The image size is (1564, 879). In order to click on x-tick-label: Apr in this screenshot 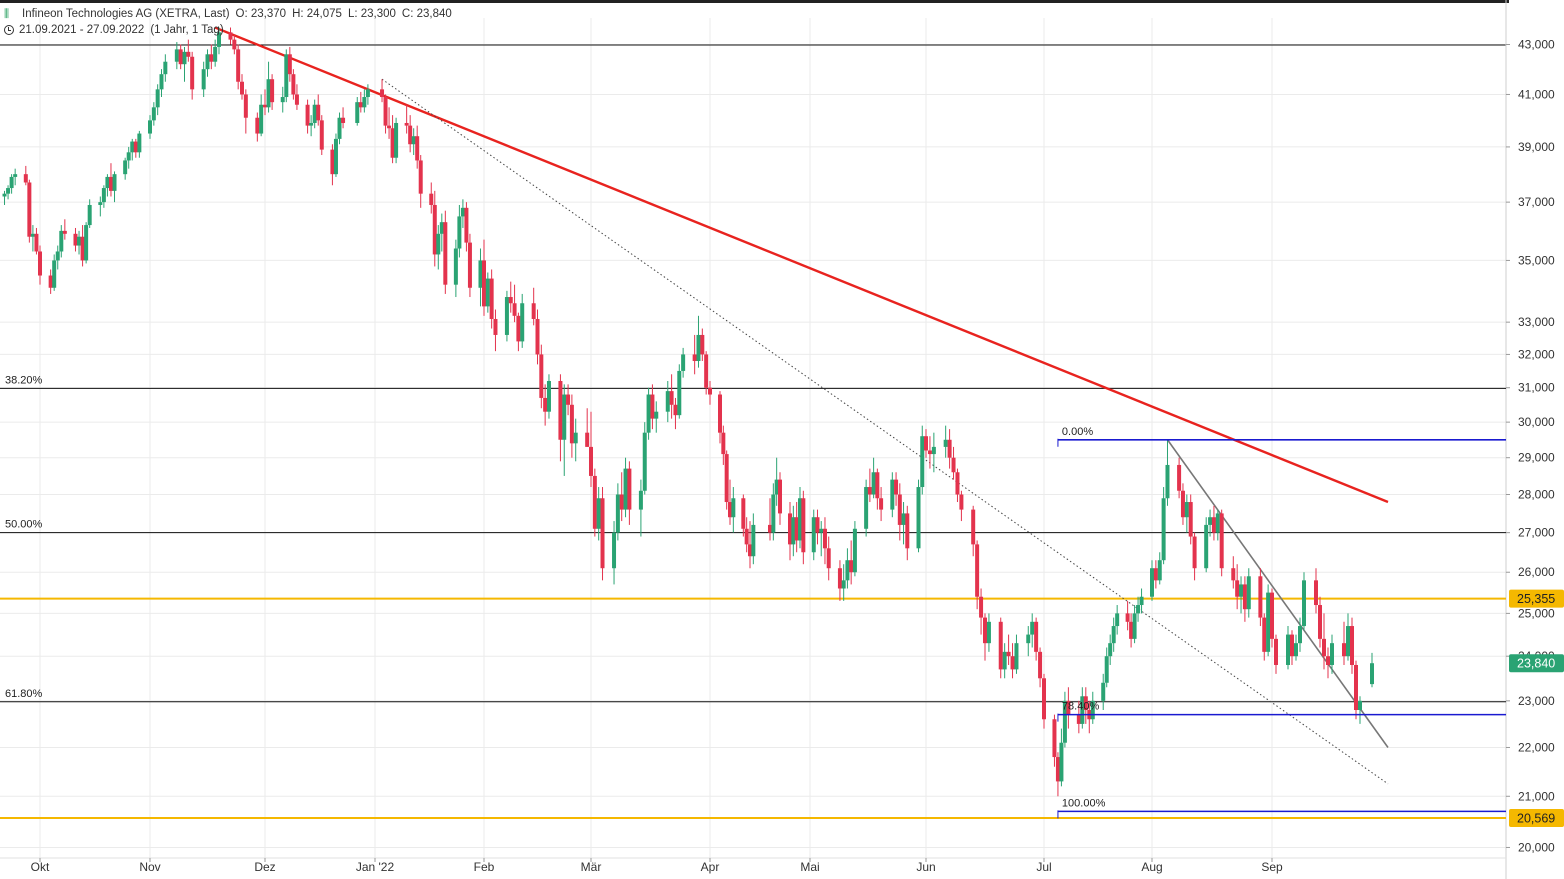, I will do `click(710, 867)`.